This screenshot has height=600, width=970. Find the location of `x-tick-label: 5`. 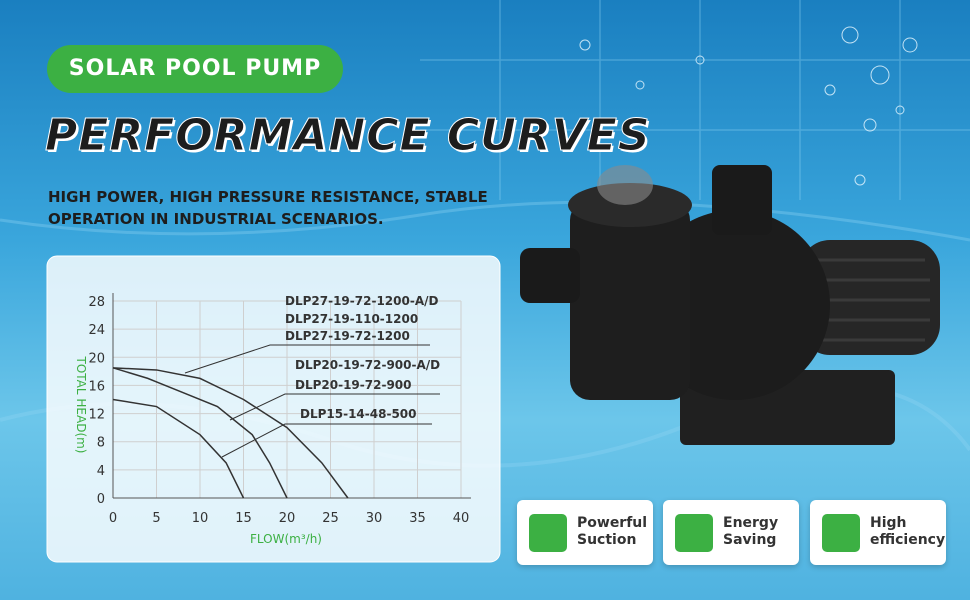

x-tick-label: 5 is located at coordinates (156, 518).